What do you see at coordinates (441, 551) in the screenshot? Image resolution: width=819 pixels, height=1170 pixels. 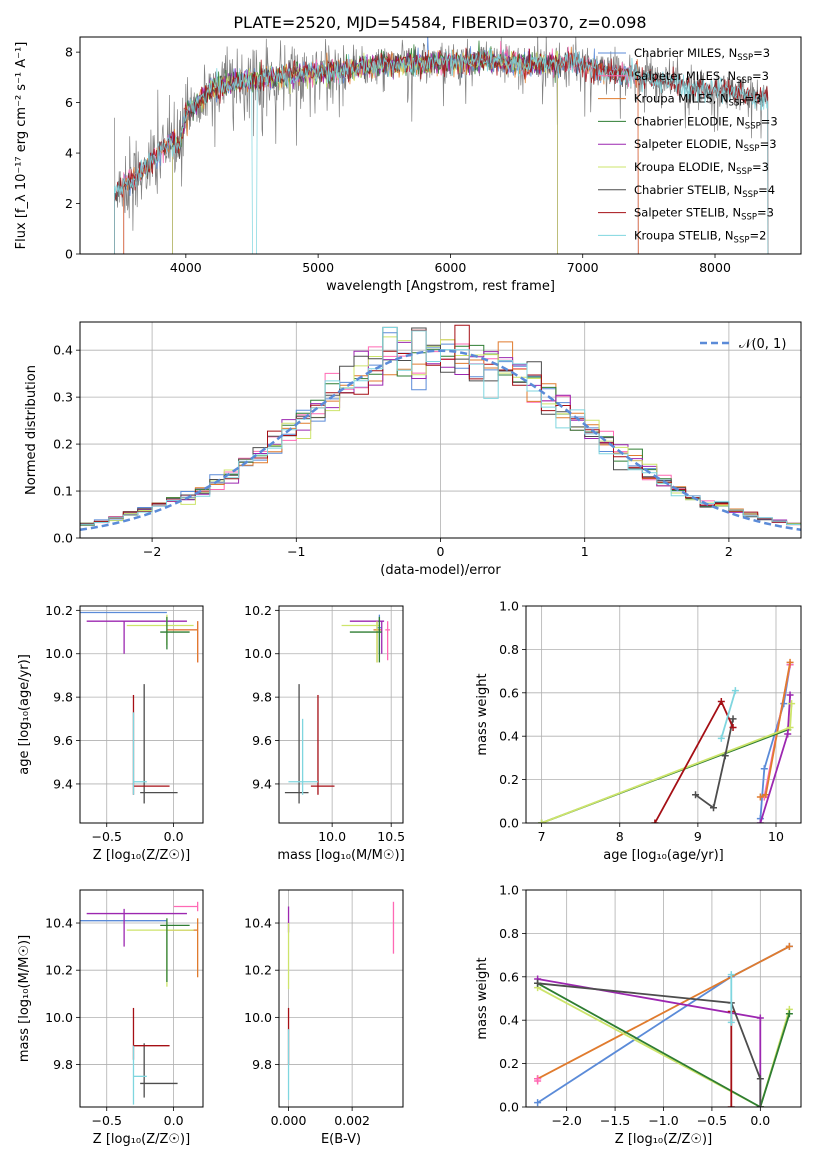 I see `x-tick-label: 0` at bounding box center [441, 551].